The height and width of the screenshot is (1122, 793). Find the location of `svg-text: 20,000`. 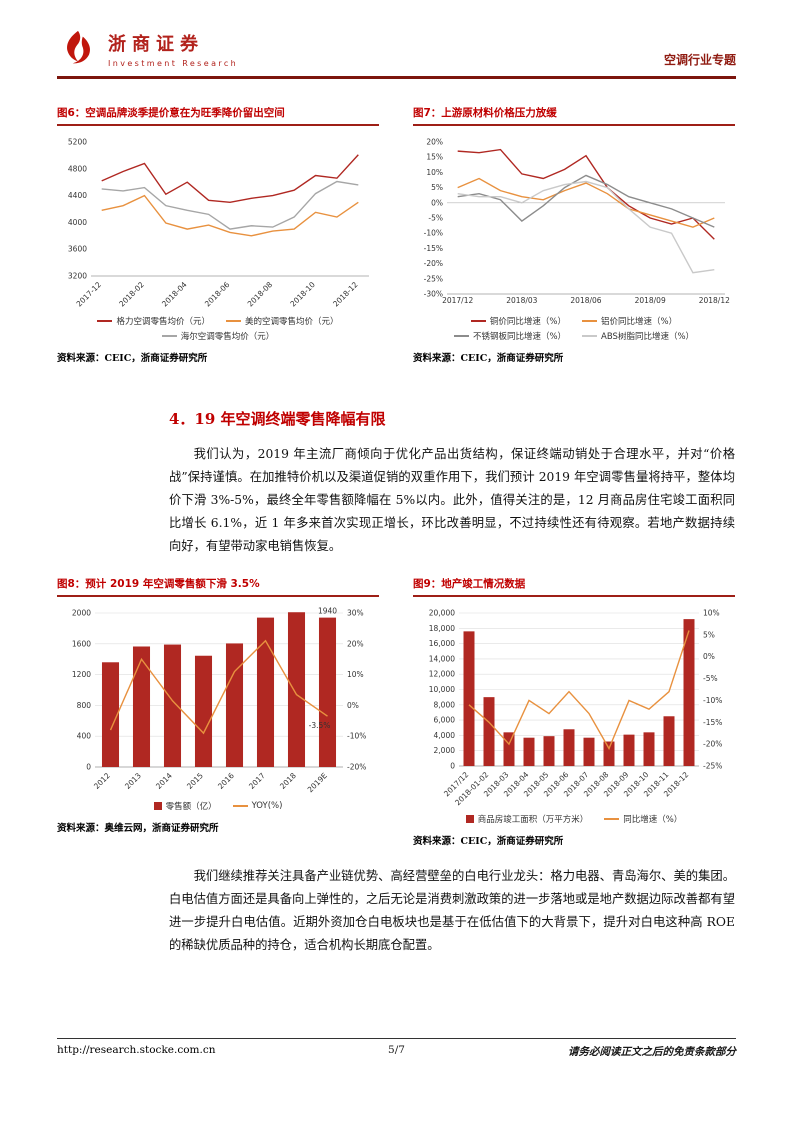

svg-text: 20,000 is located at coordinates (442, 613).